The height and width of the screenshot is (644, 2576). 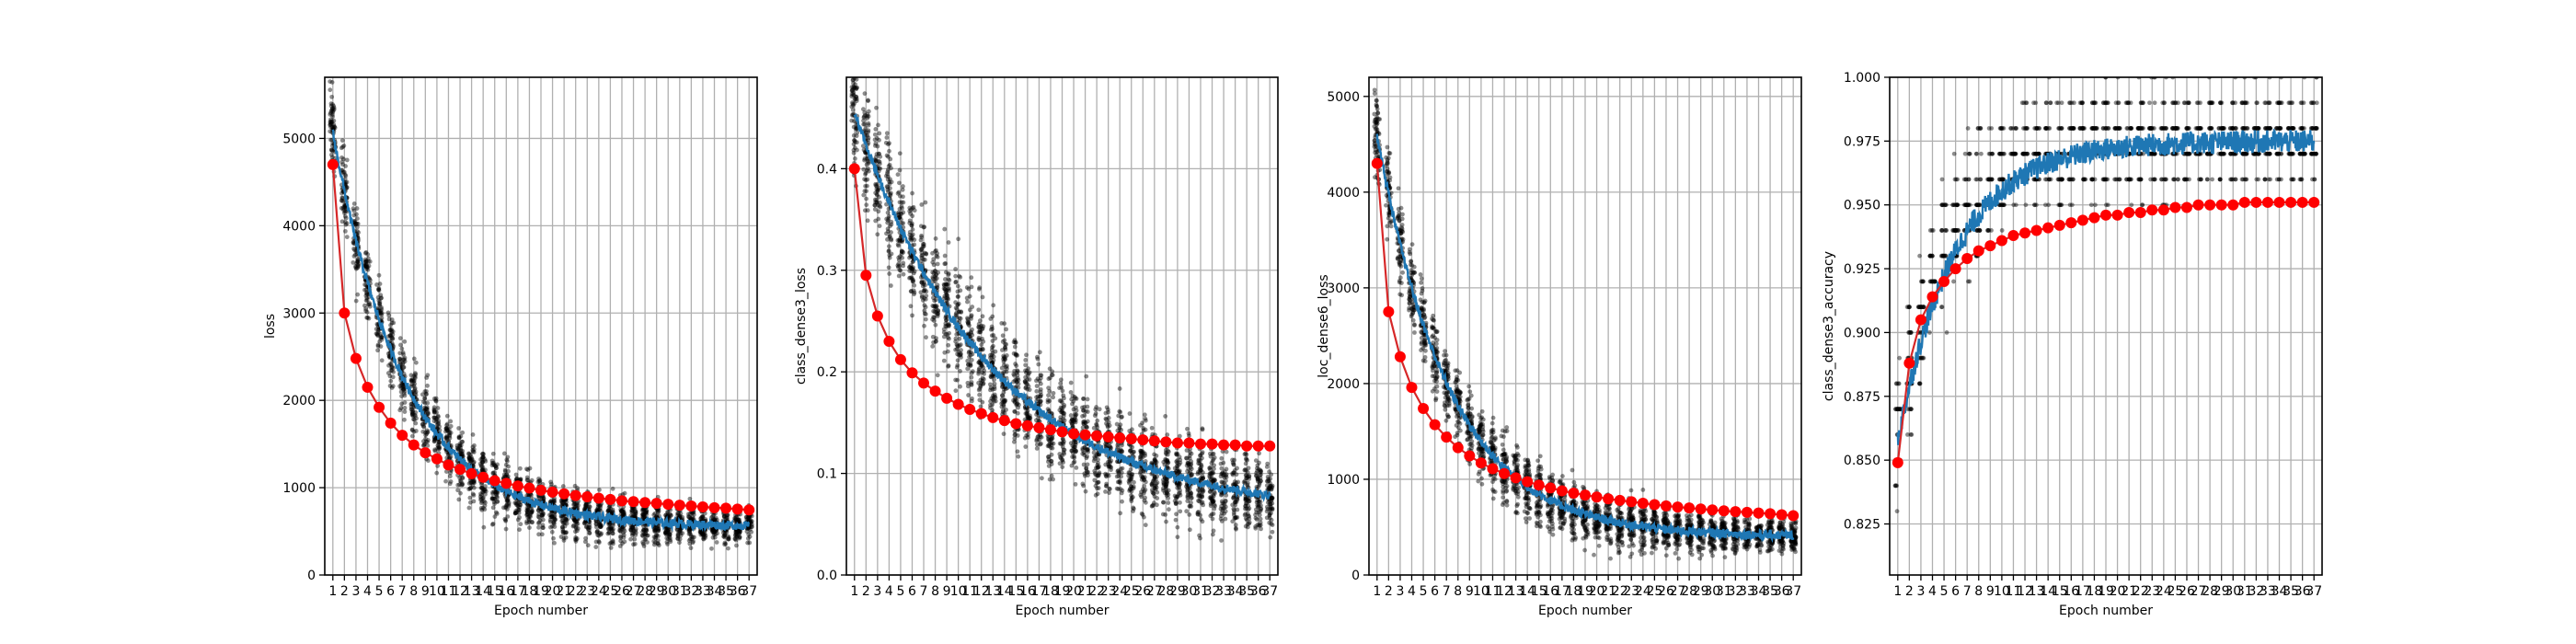 I want to click on x-tick-label: 7, so click(x=924, y=591).